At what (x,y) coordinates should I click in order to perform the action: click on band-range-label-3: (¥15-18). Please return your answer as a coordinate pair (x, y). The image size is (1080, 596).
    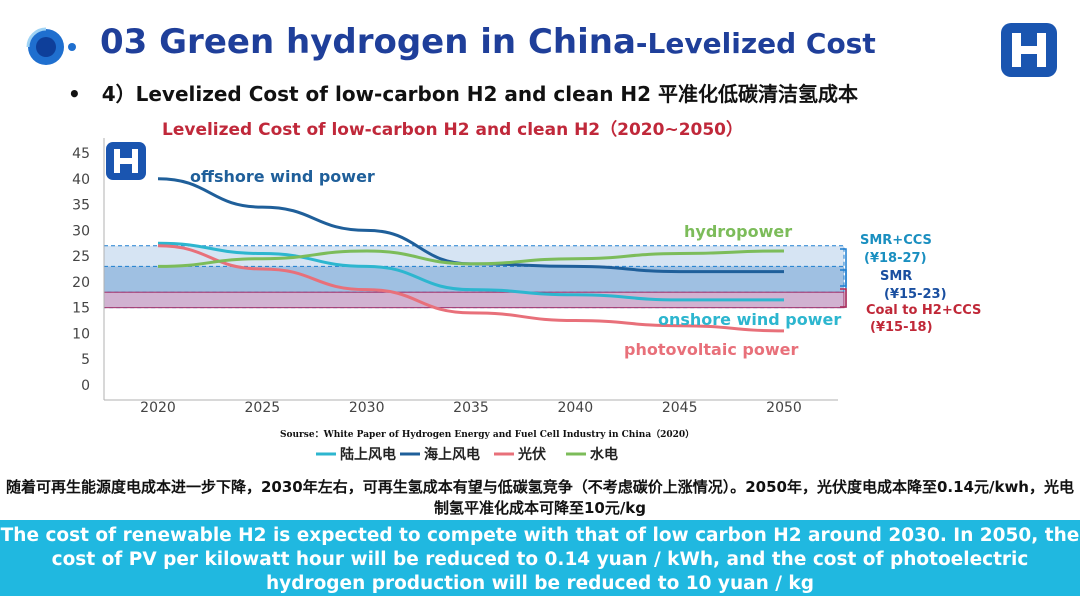
    Looking at the image, I should click on (901, 327).